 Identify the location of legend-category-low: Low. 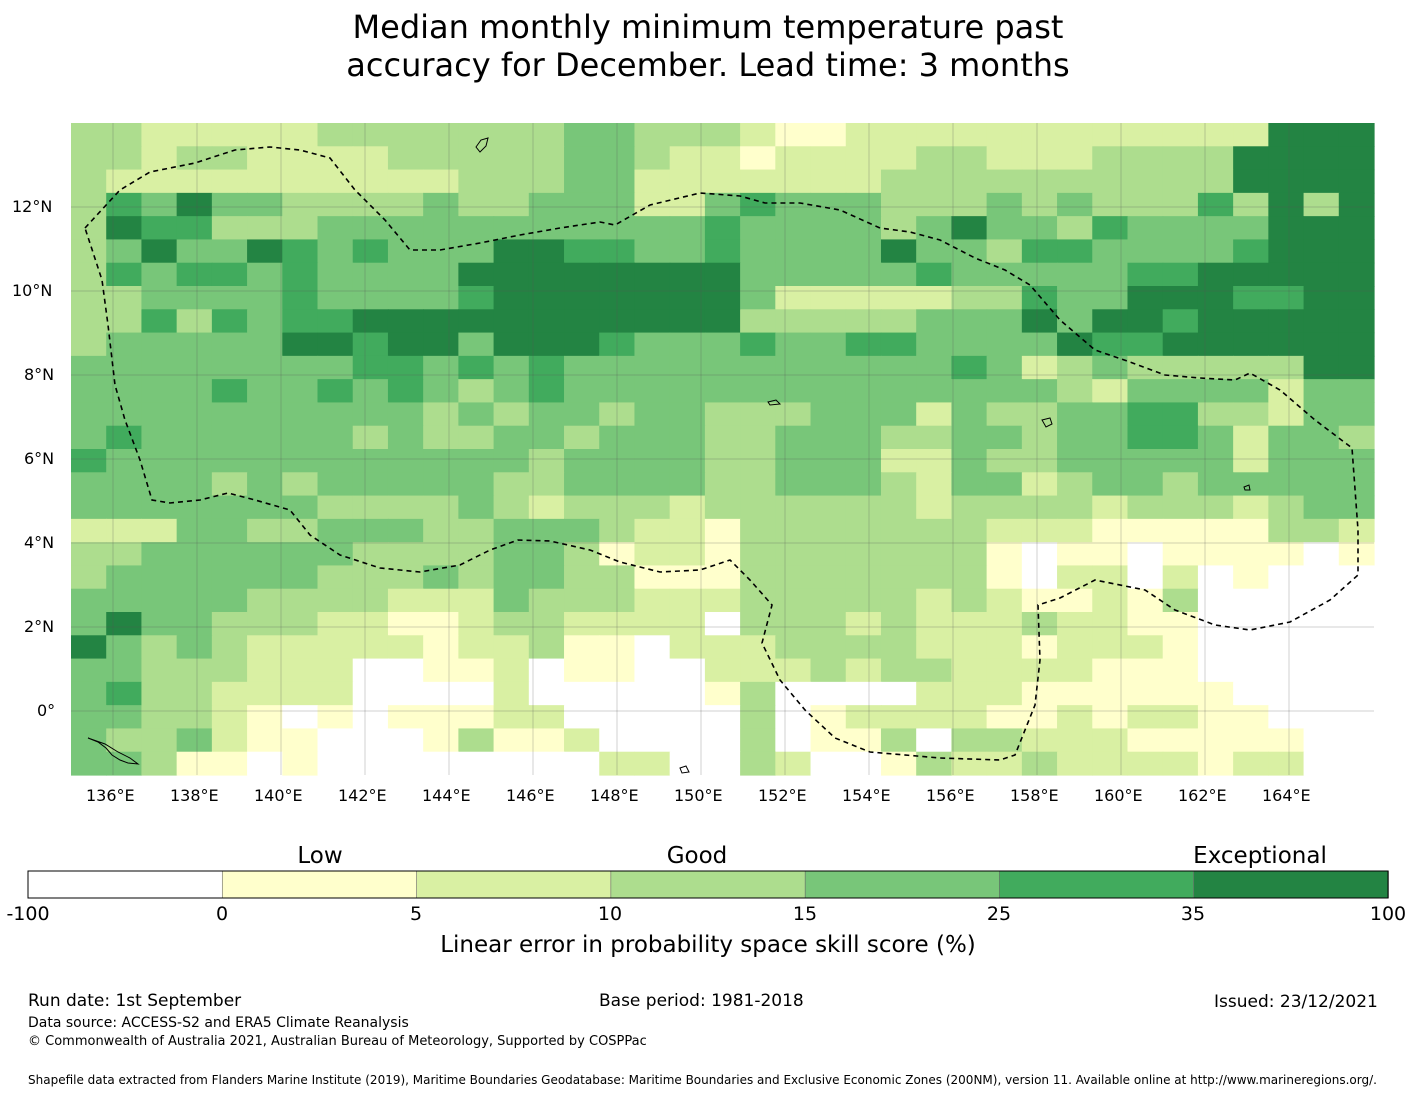
(320, 856).